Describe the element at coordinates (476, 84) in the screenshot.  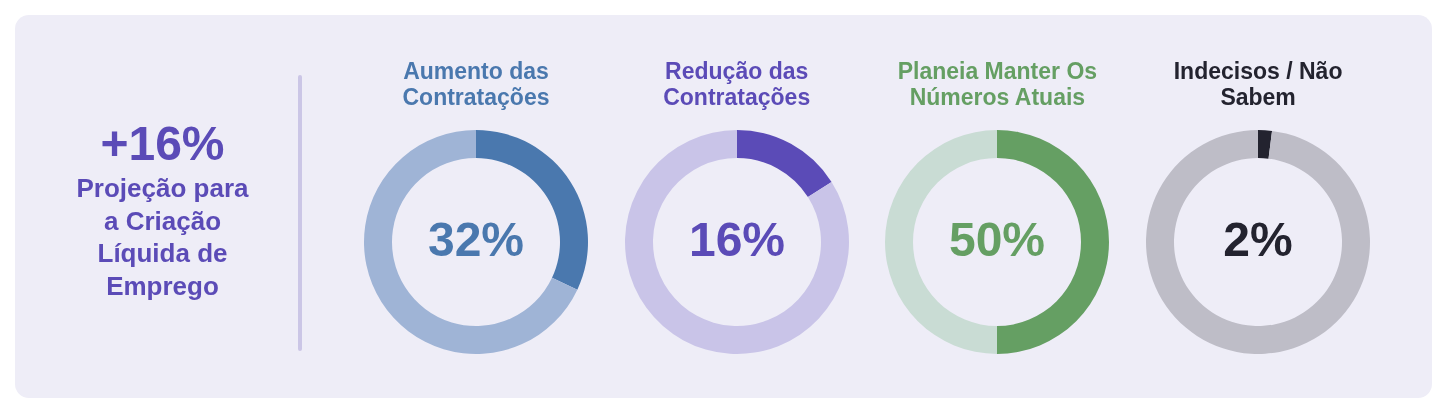
I see `chart-title: Aumento das Contratações` at that location.